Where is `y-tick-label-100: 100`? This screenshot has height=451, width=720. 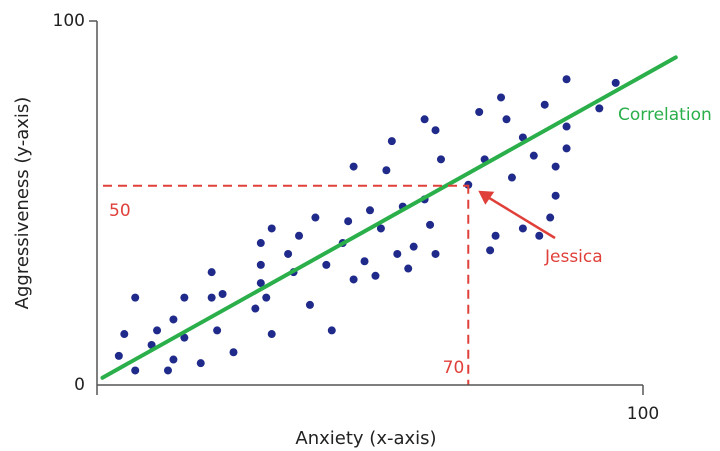
y-tick-label-100: 100 is located at coordinates (69, 21).